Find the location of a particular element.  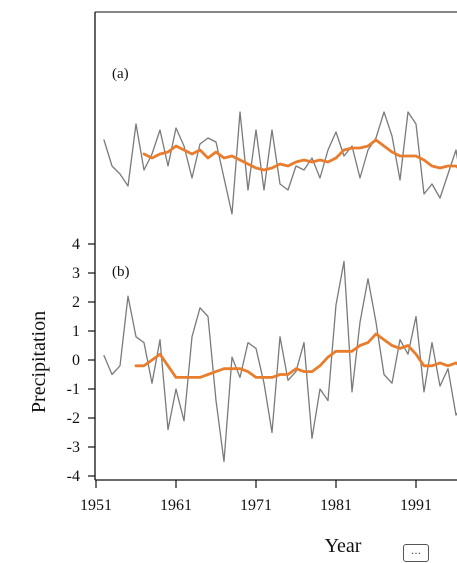

y-tick-label: -2 is located at coordinates (73, 418).